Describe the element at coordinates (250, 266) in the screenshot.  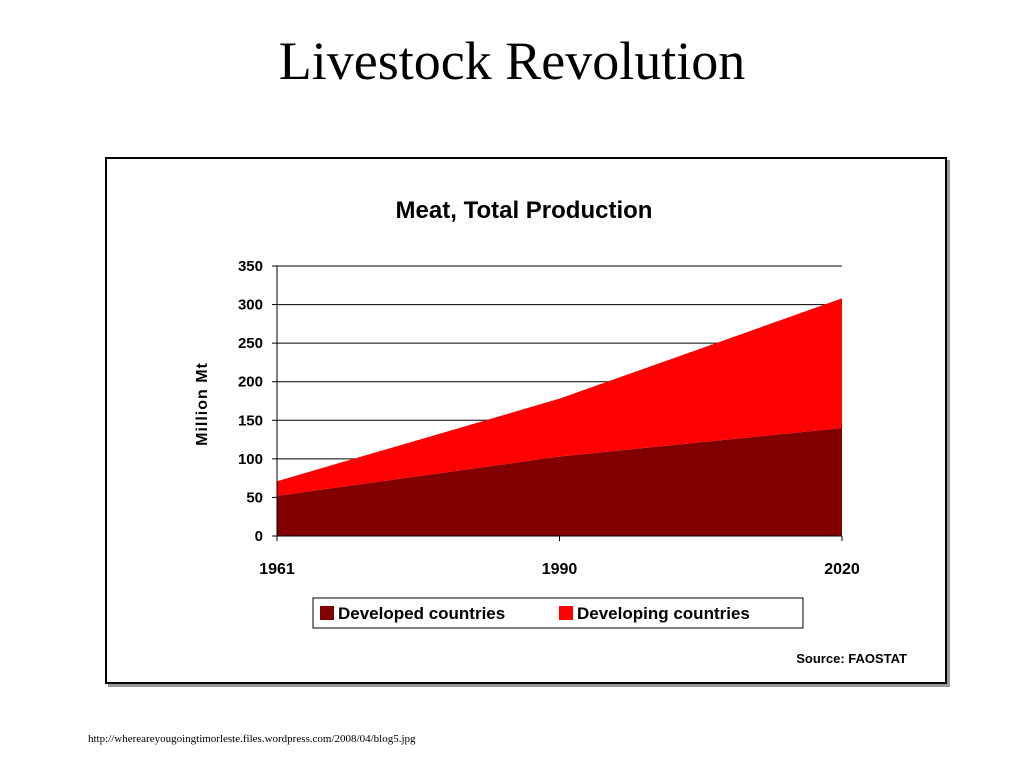
I see `y-tick-label: 350` at that location.